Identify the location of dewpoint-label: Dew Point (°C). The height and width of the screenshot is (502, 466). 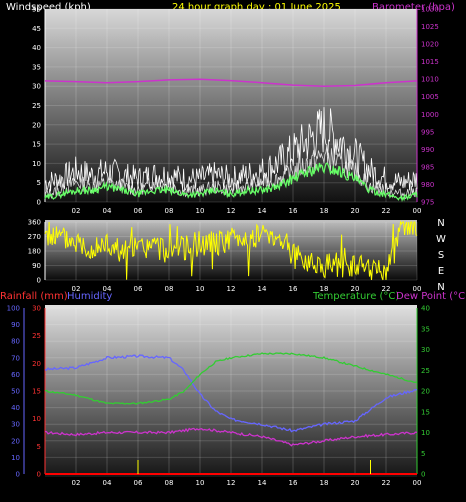
(431, 296).